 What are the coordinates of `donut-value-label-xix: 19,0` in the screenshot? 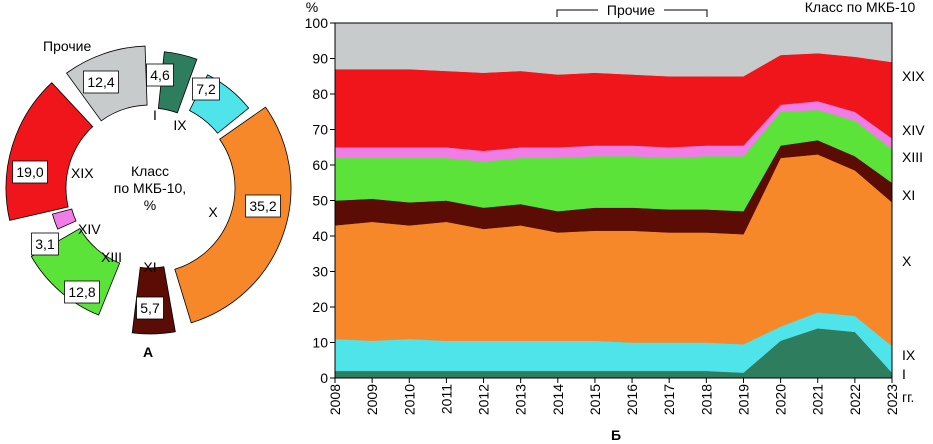 It's located at (29, 172).